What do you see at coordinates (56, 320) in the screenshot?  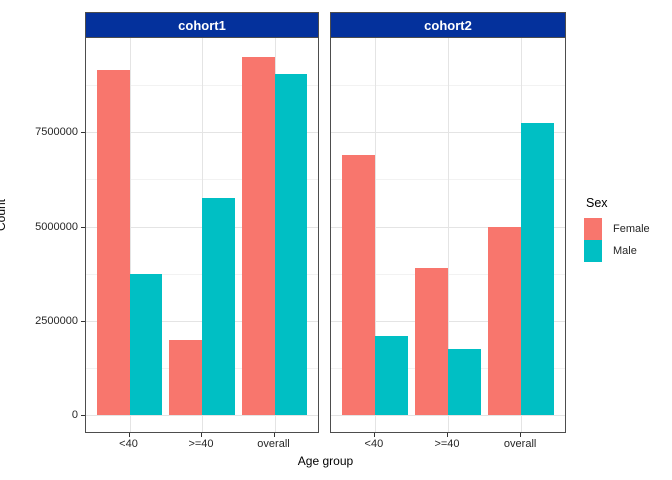 I see `y-tick-label: 2500000` at bounding box center [56, 320].